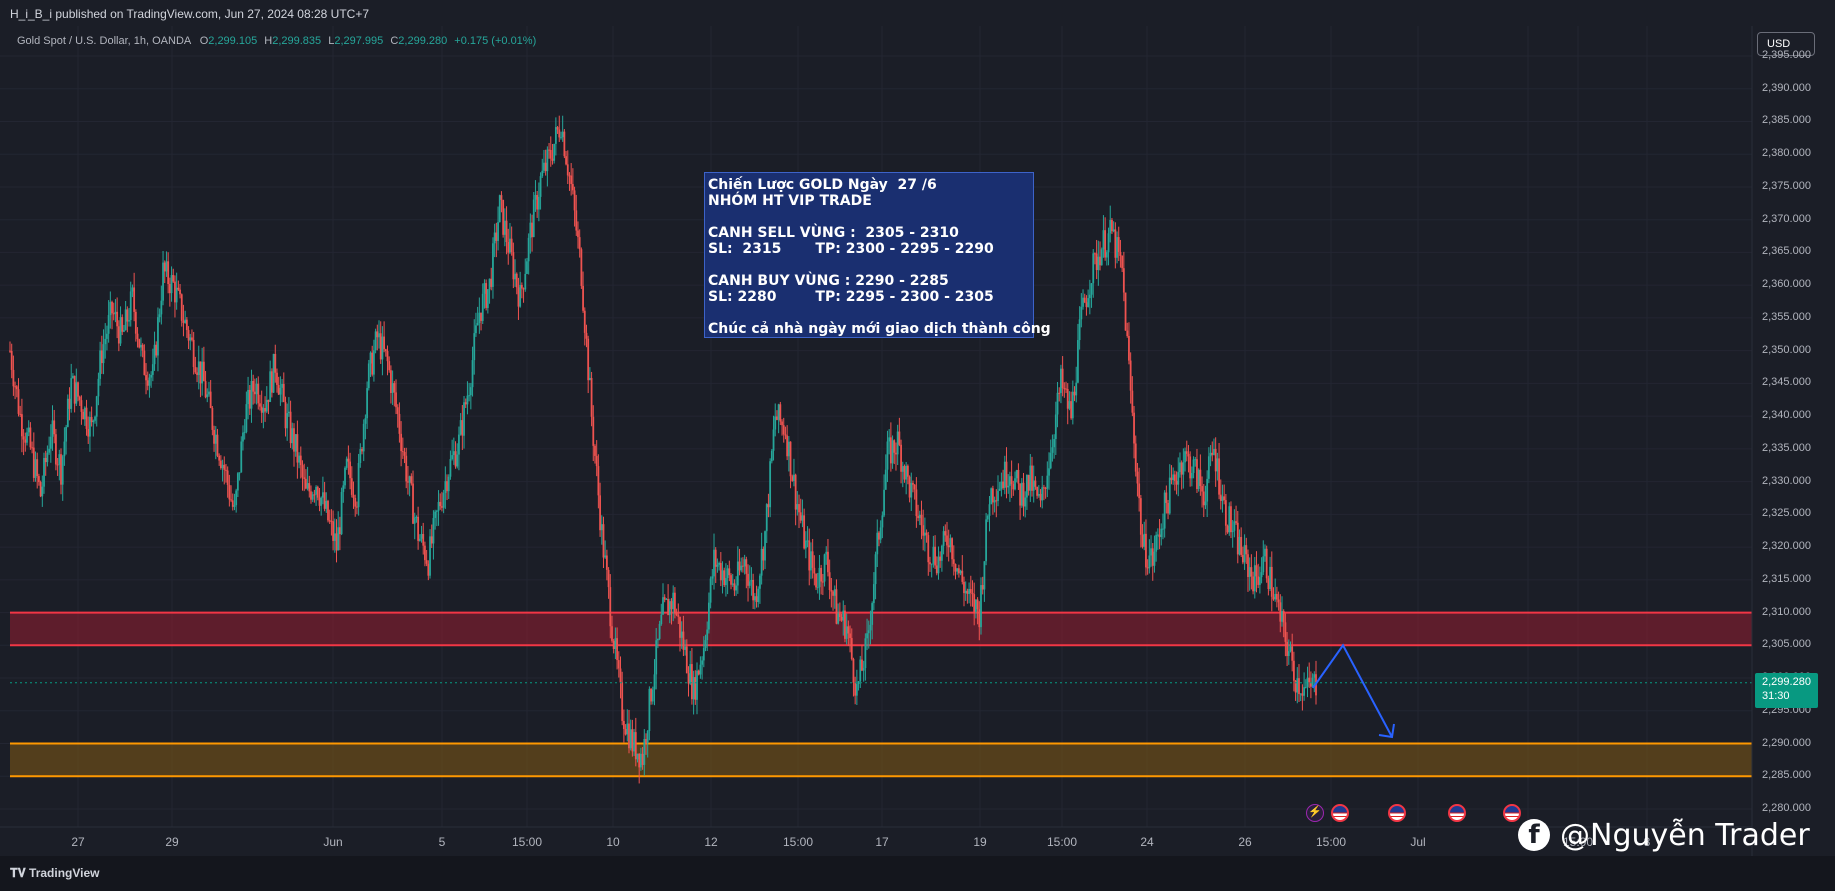 The width and height of the screenshot is (1835, 891). What do you see at coordinates (1647, 842) in the screenshot?
I see `time-tick-label: 8` at bounding box center [1647, 842].